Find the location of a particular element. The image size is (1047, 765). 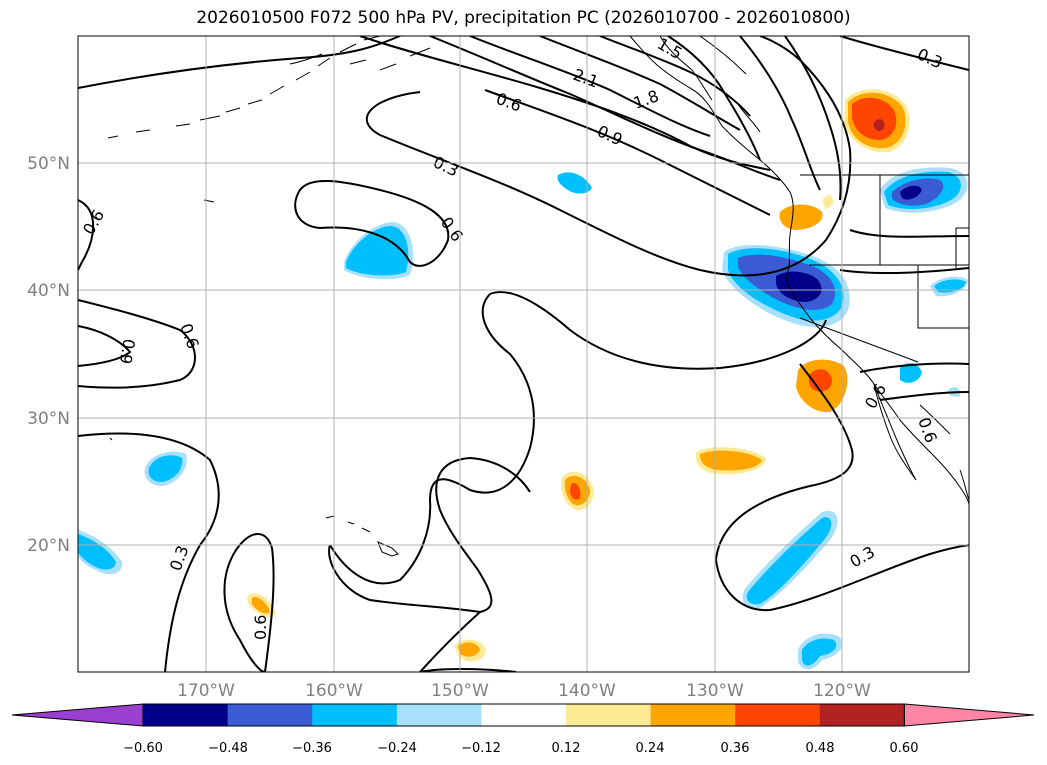

lat-labels: 50°N 40°N 30°N 20°N is located at coordinates (48, 355).